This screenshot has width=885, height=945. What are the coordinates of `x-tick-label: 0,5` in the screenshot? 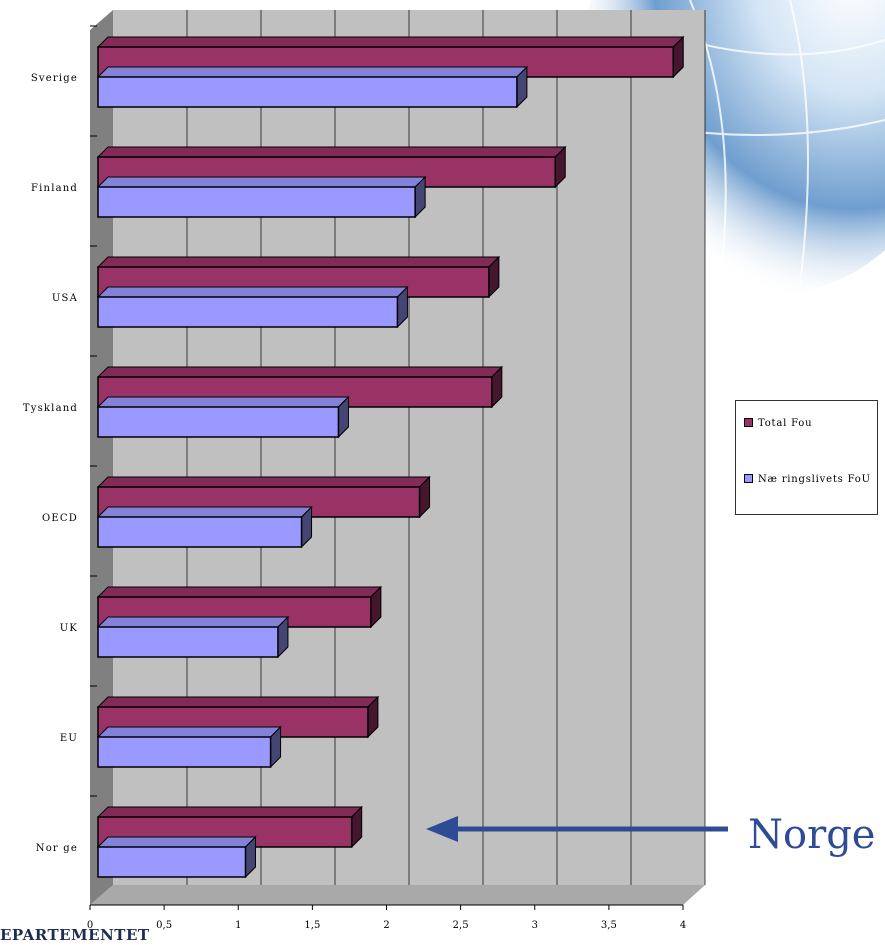 It's located at (164, 925).